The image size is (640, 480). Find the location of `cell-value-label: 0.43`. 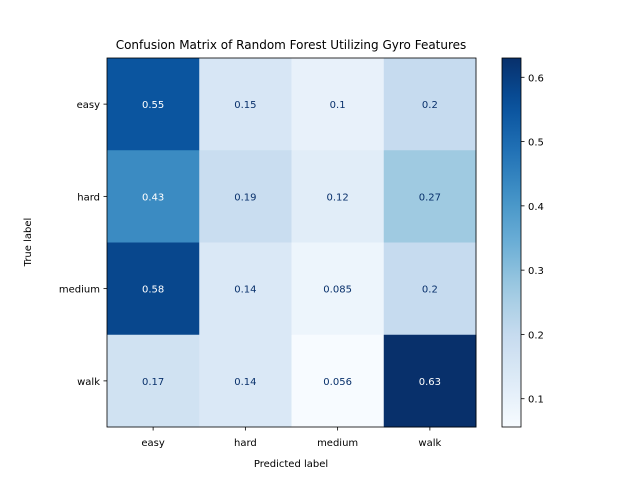

cell-value-label: 0.43 is located at coordinates (153, 197).